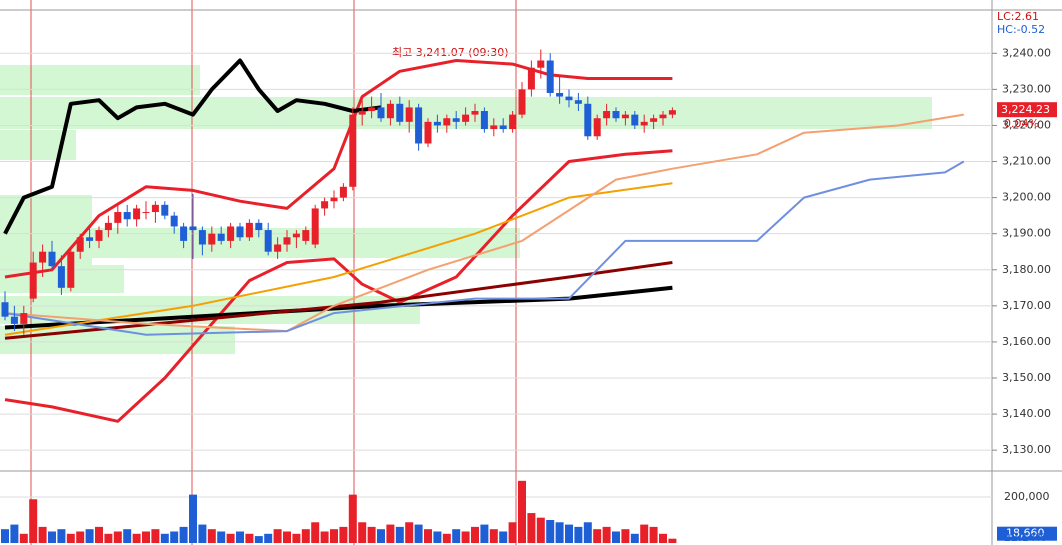 The width and height of the screenshot is (1062, 545). I want to click on y-tick-label: 200,000, so click(1027, 496).